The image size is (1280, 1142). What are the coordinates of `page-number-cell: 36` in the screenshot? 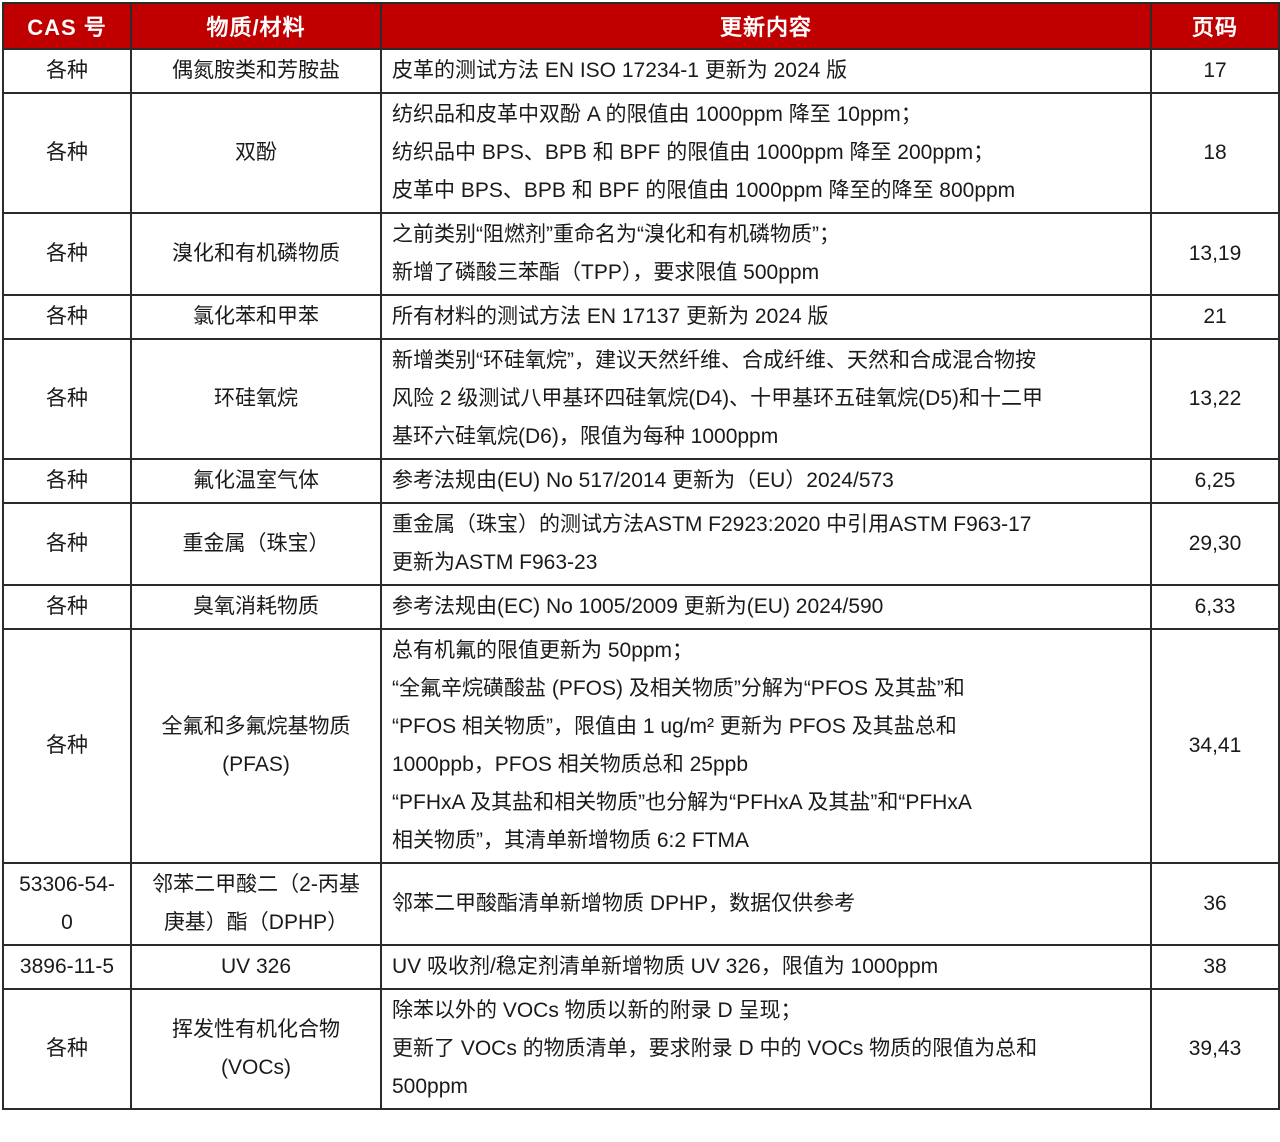 It's located at (1215, 904).